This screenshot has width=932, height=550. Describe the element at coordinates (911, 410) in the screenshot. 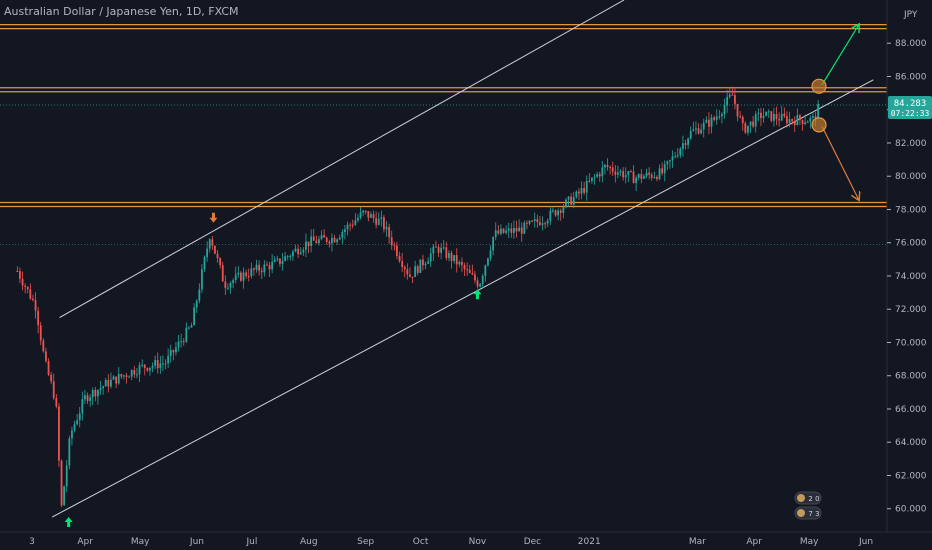

I see `price-tick-label-3: 66.000` at that location.